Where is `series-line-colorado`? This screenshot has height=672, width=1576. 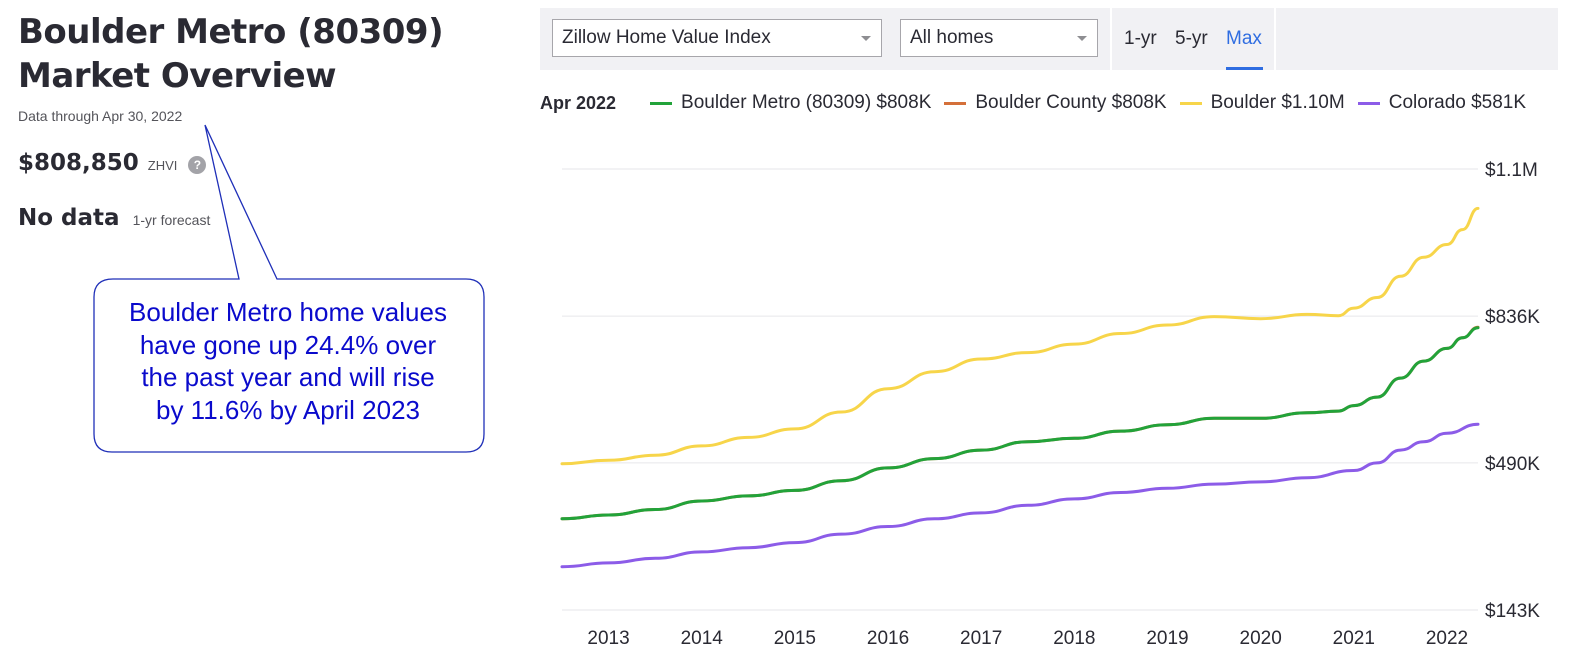 series-line-colorado is located at coordinates (1020, 495).